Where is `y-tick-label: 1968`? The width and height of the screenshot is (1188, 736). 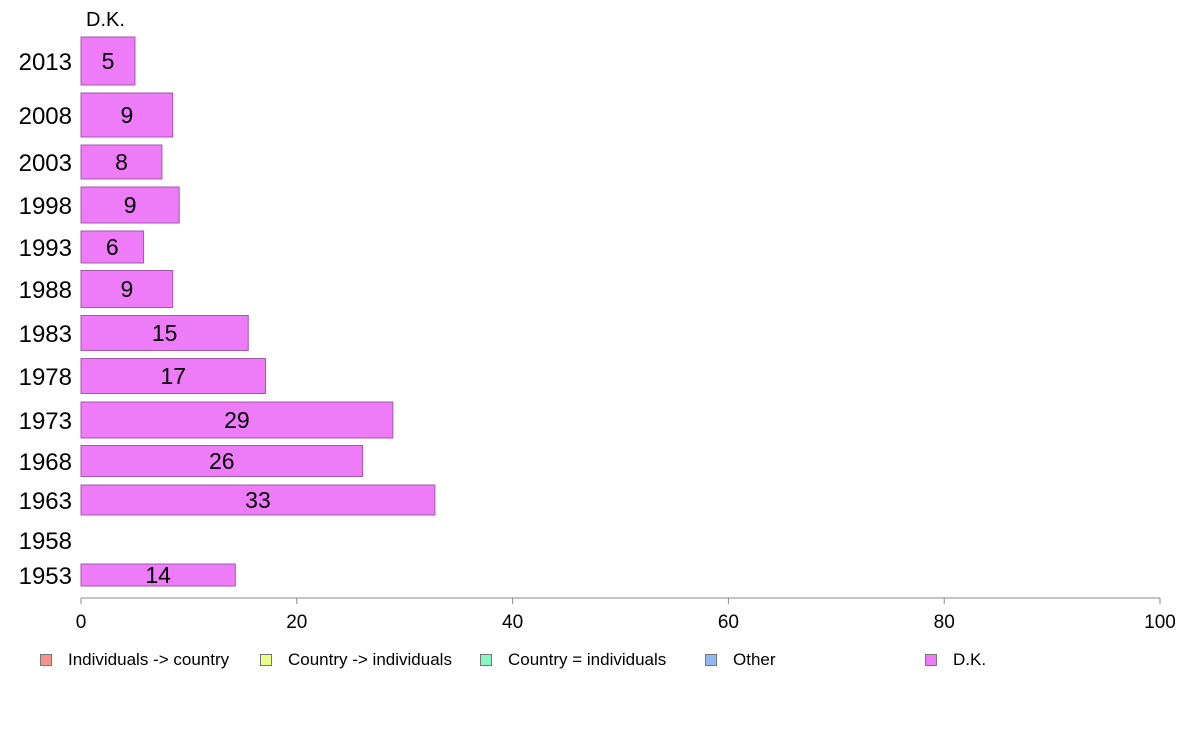 y-tick-label: 1968 is located at coordinates (45, 462).